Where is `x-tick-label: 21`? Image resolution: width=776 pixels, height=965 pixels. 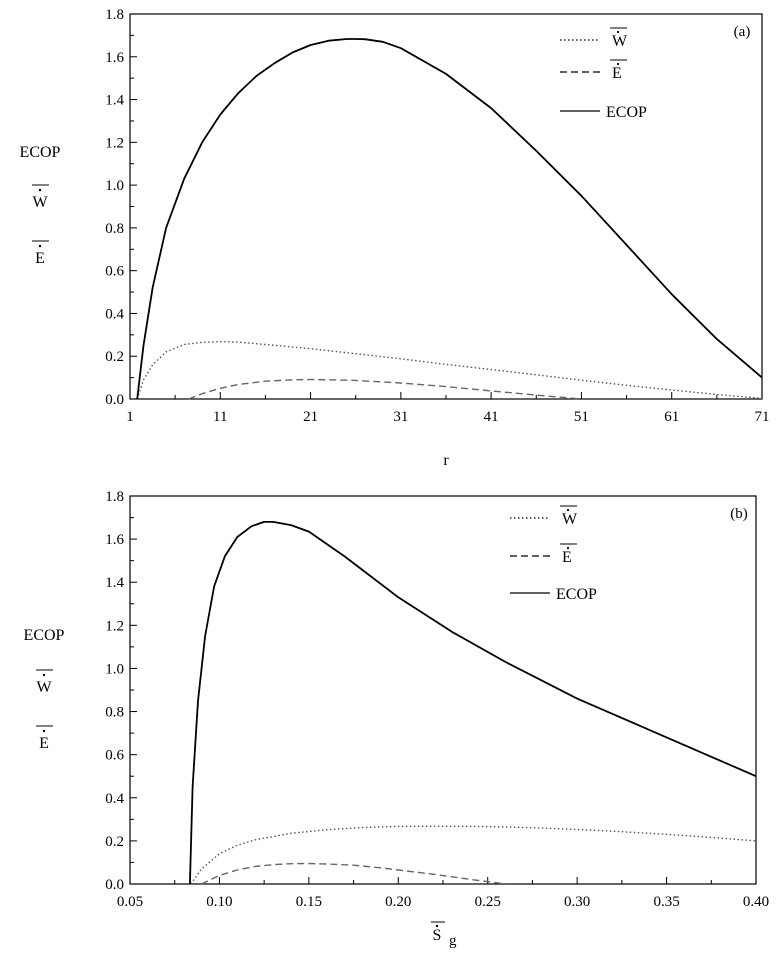
x-tick-label: 21 is located at coordinates (310, 417).